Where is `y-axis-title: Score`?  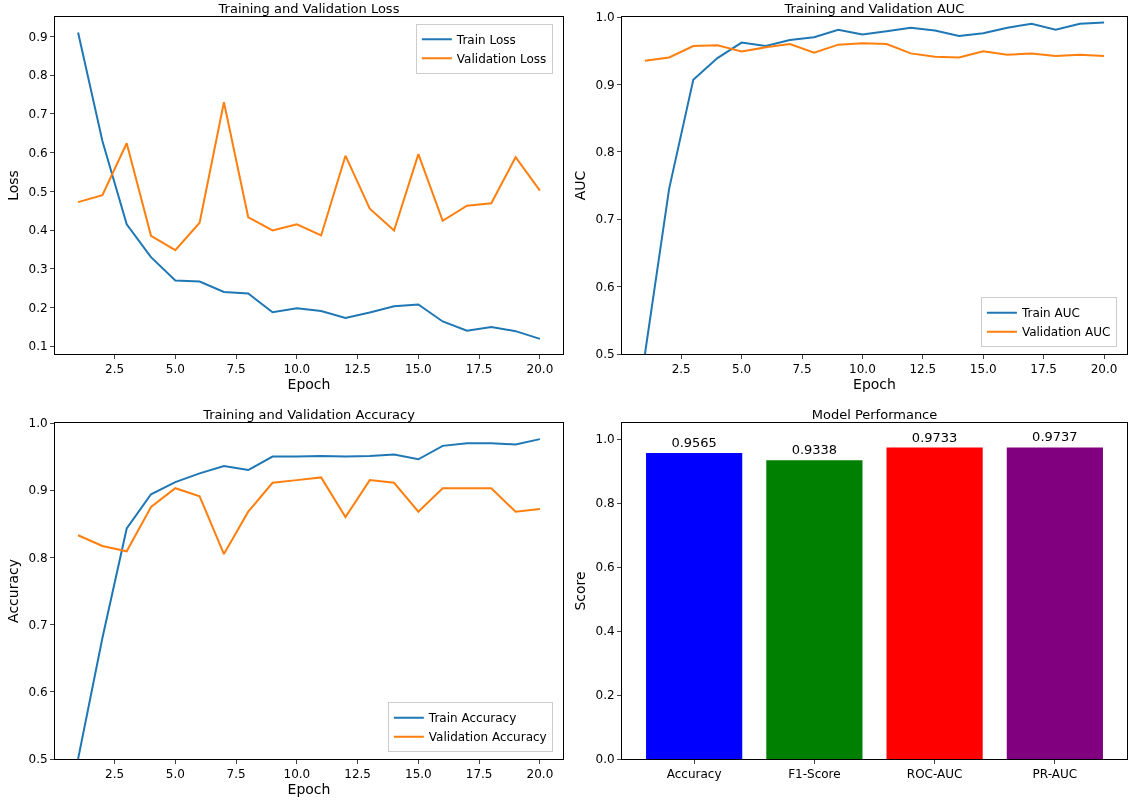
y-axis-title: Score is located at coordinates (580, 591).